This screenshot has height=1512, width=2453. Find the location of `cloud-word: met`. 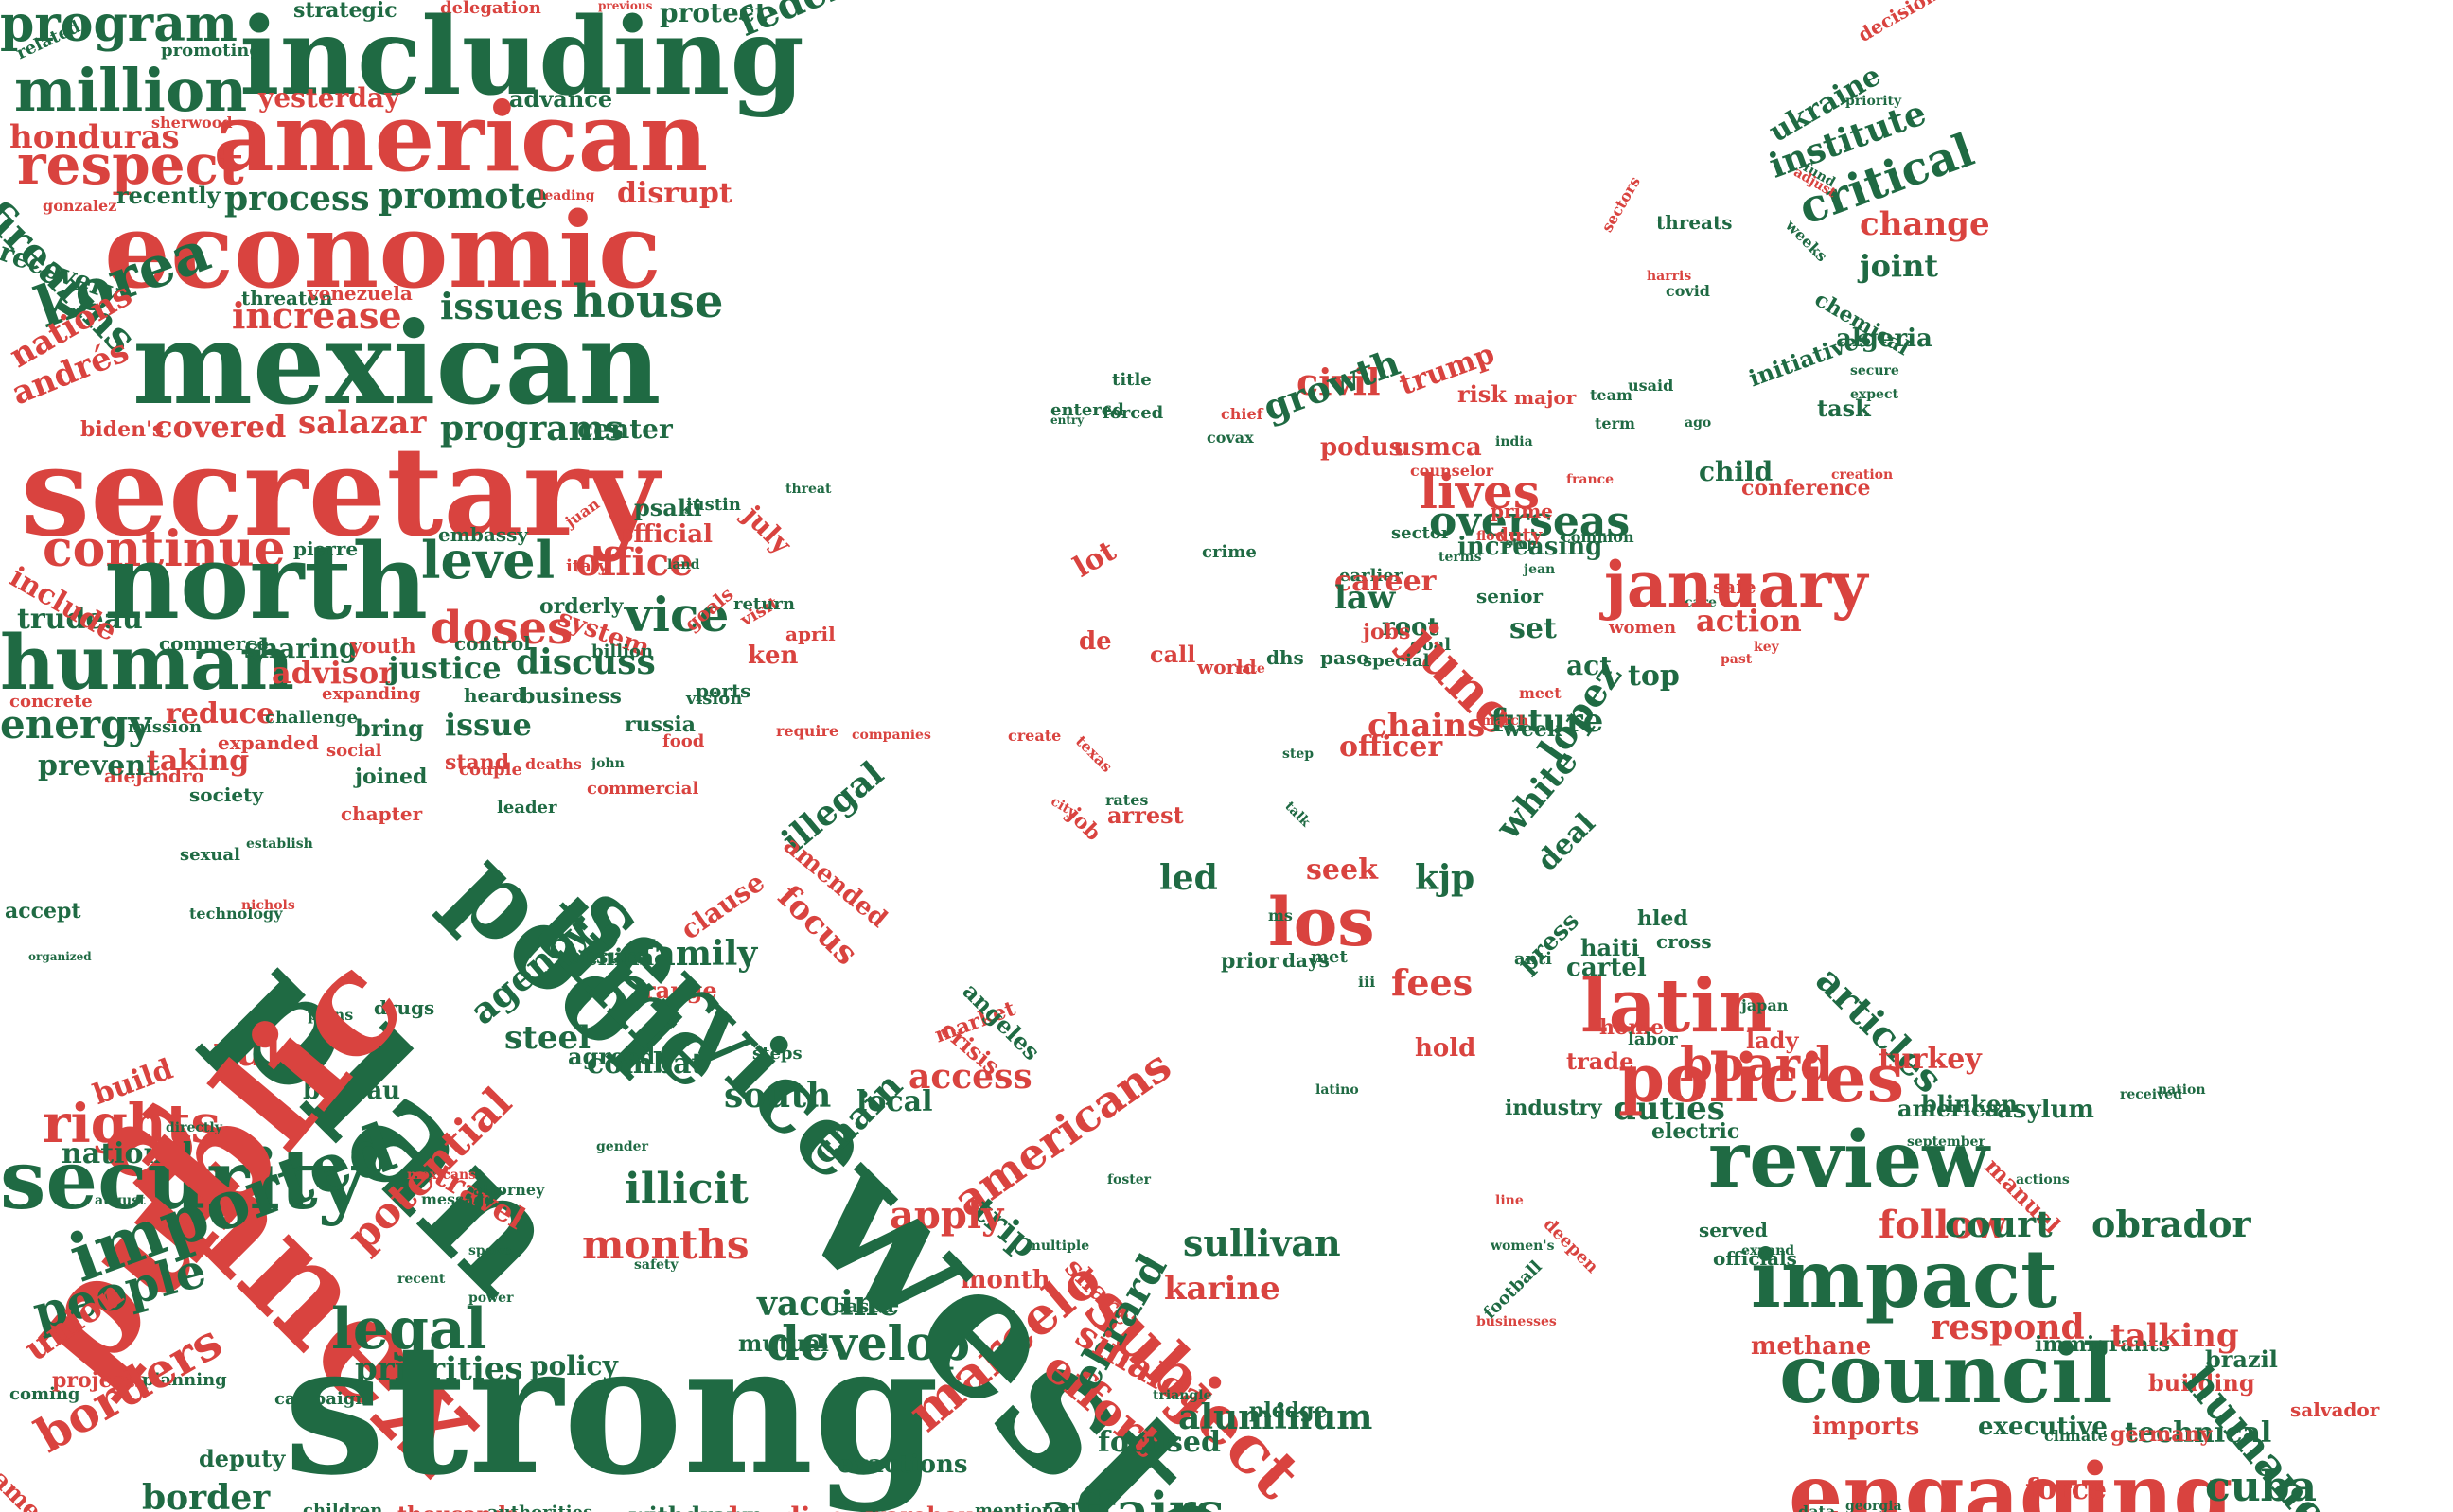

cloud-word: met is located at coordinates (1329, 957).